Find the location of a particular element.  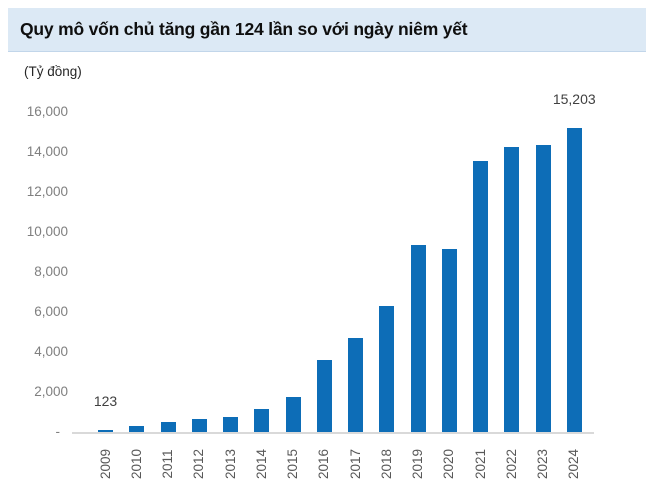

y-tick-label: 16,000 is located at coordinates (47, 111).